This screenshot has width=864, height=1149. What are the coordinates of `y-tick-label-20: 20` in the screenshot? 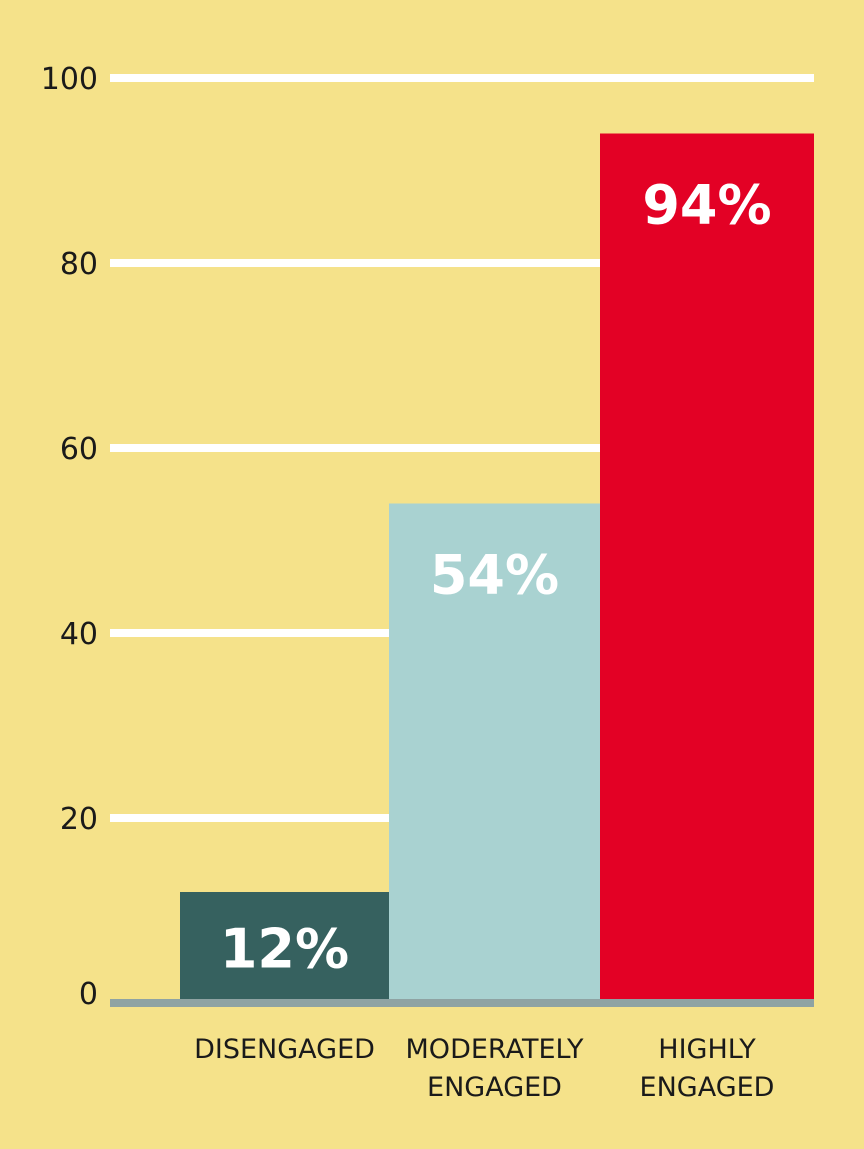 It's located at (79, 819).